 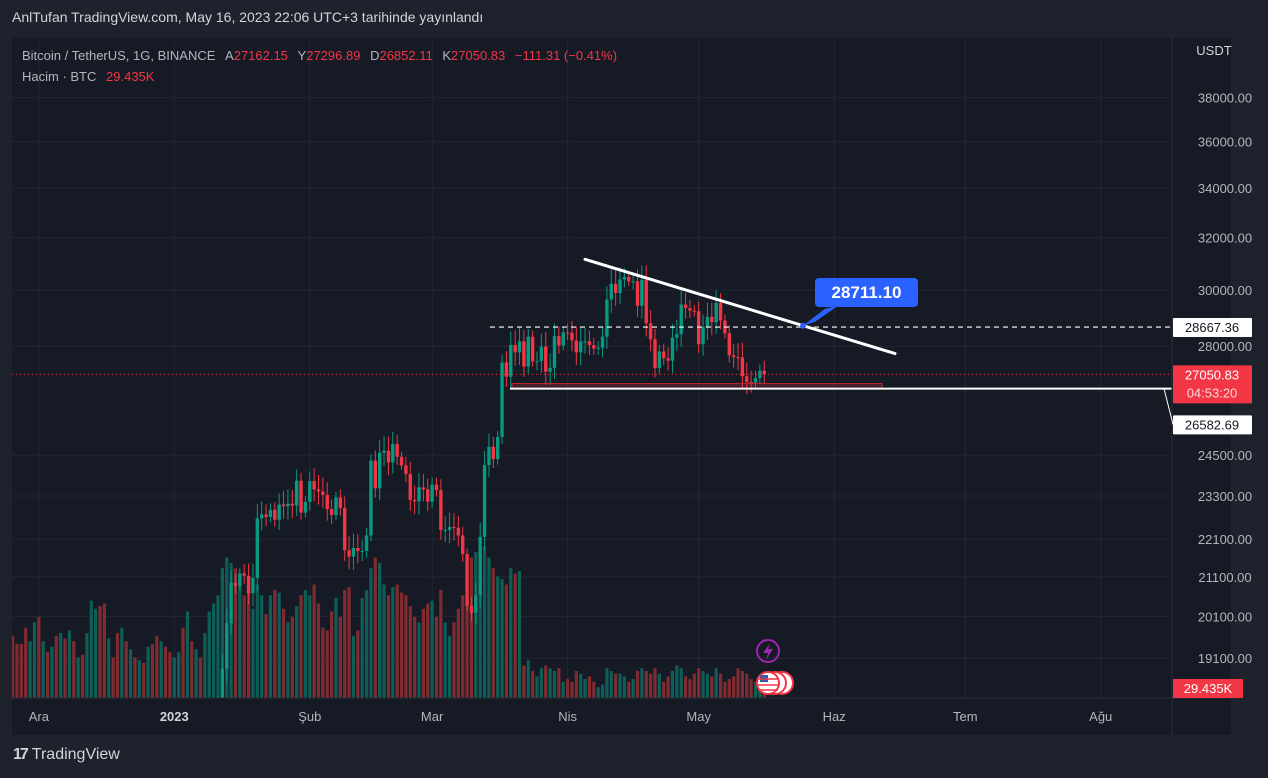 What do you see at coordinates (803, 325) in the screenshot?
I see `callout-anchor` at bounding box center [803, 325].